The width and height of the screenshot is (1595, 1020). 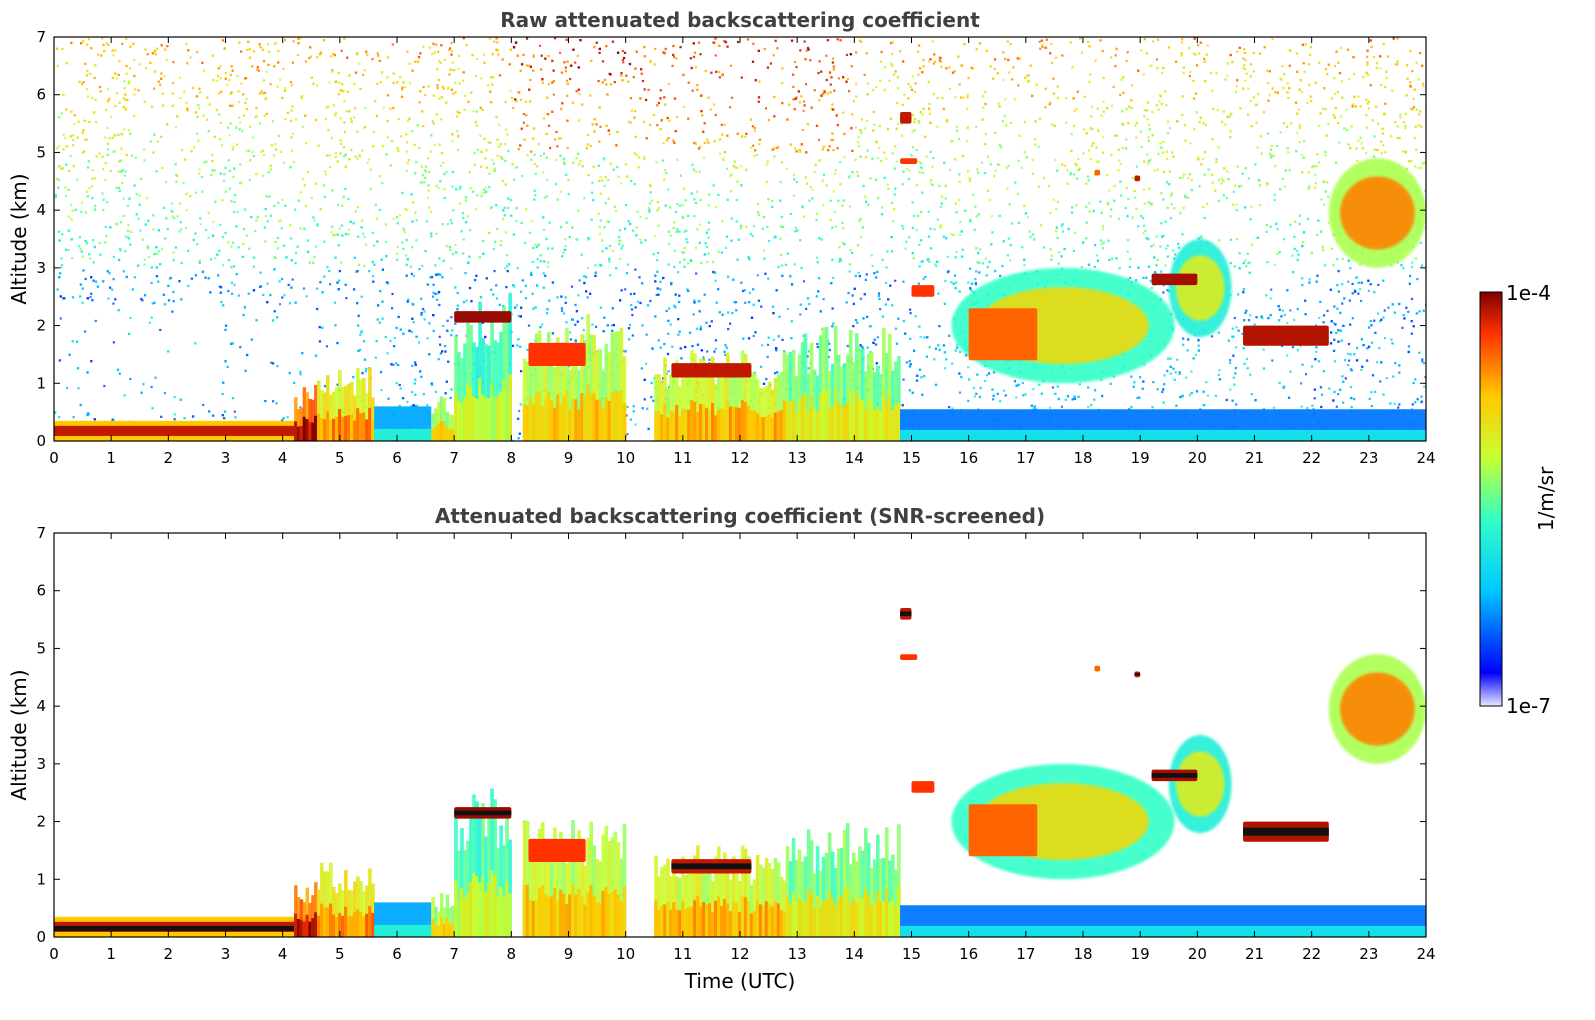 What do you see at coordinates (1491, 499) in the screenshot?
I see `colorbar-gradient` at bounding box center [1491, 499].